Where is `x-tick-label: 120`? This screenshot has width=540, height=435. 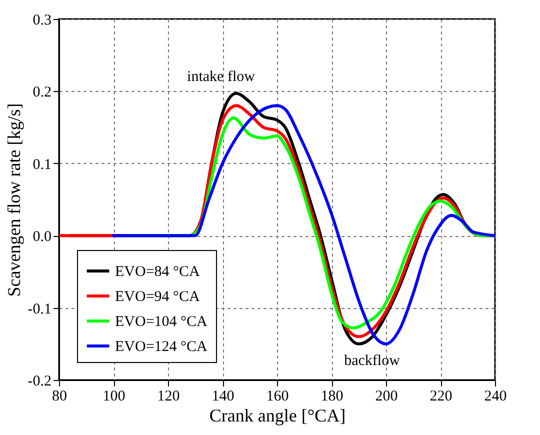 x-tick-label: 120 is located at coordinates (168, 396).